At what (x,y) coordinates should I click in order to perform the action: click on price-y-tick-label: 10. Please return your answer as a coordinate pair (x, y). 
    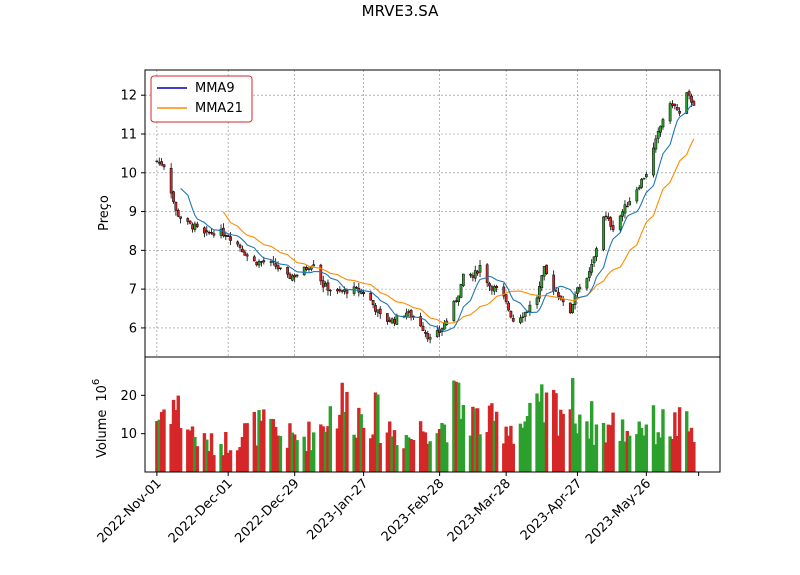
    Looking at the image, I should click on (128, 173).